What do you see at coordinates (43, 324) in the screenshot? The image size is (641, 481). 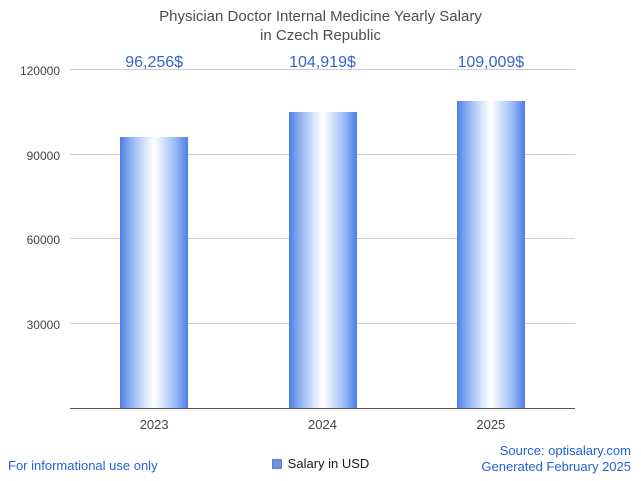 I see `y-tick-label: 30000` at bounding box center [43, 324].